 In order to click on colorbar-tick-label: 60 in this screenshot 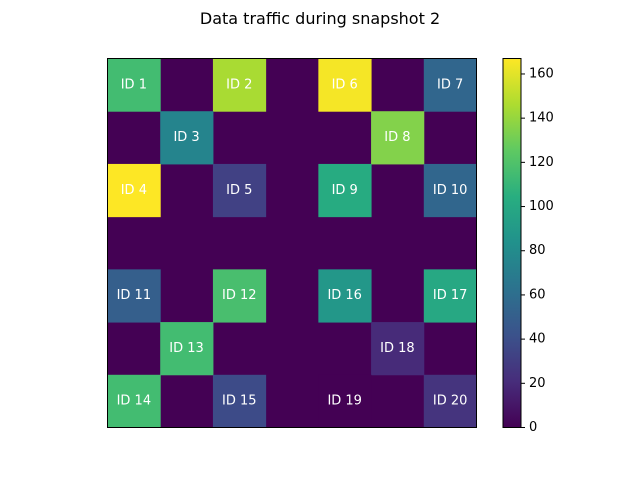, I will do `click(537, 294)`.